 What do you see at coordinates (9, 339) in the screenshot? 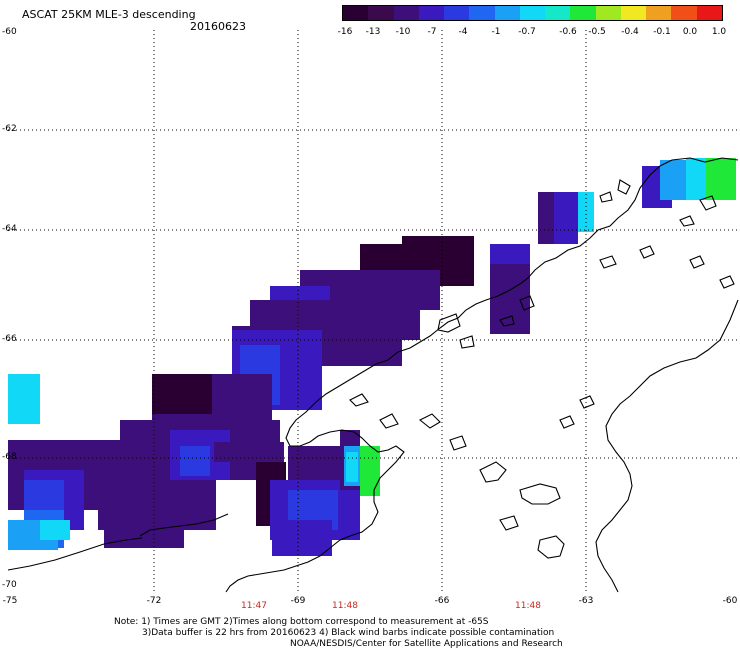
I see `latitude-label: -66` at bounding box center [9, 339].